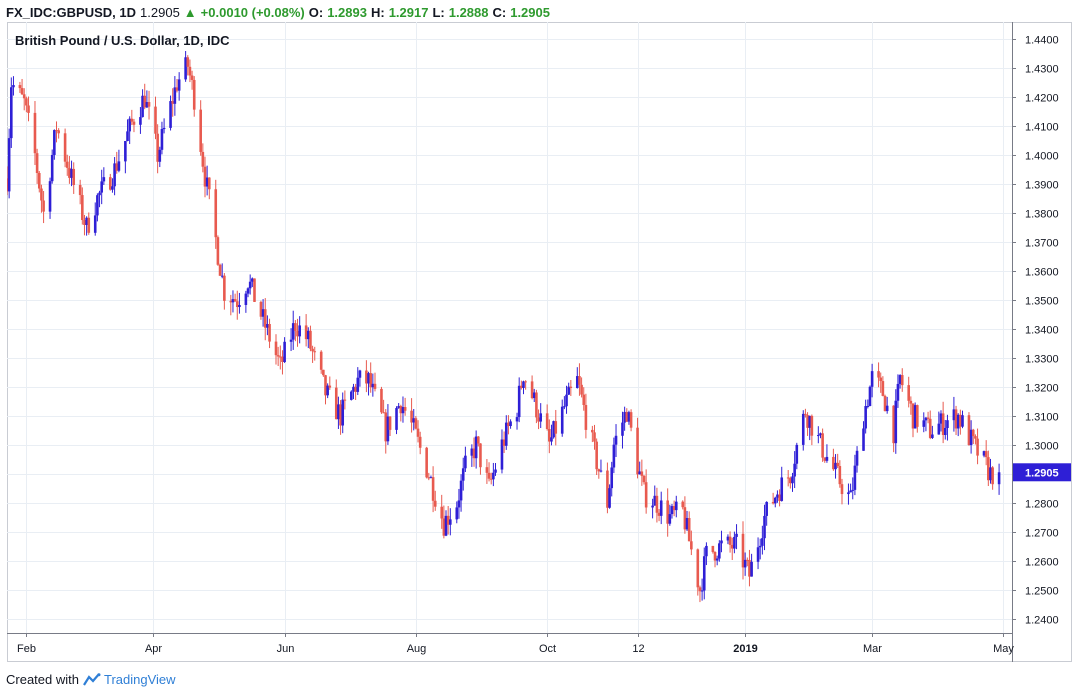  Describe the element at coordinates (26, 649) in the screenshot. I see `x-tick-label: Feb` at that location.